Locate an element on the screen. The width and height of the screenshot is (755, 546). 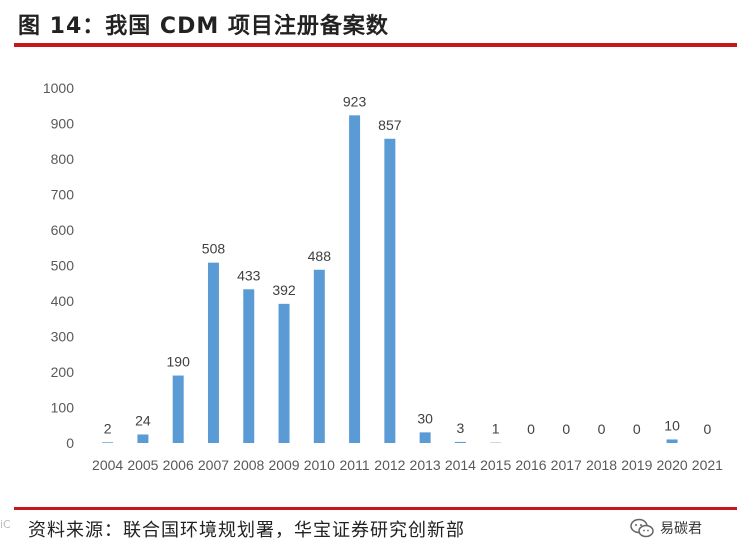
x-tick-label: 2016 is located at coordinates (530, 465).